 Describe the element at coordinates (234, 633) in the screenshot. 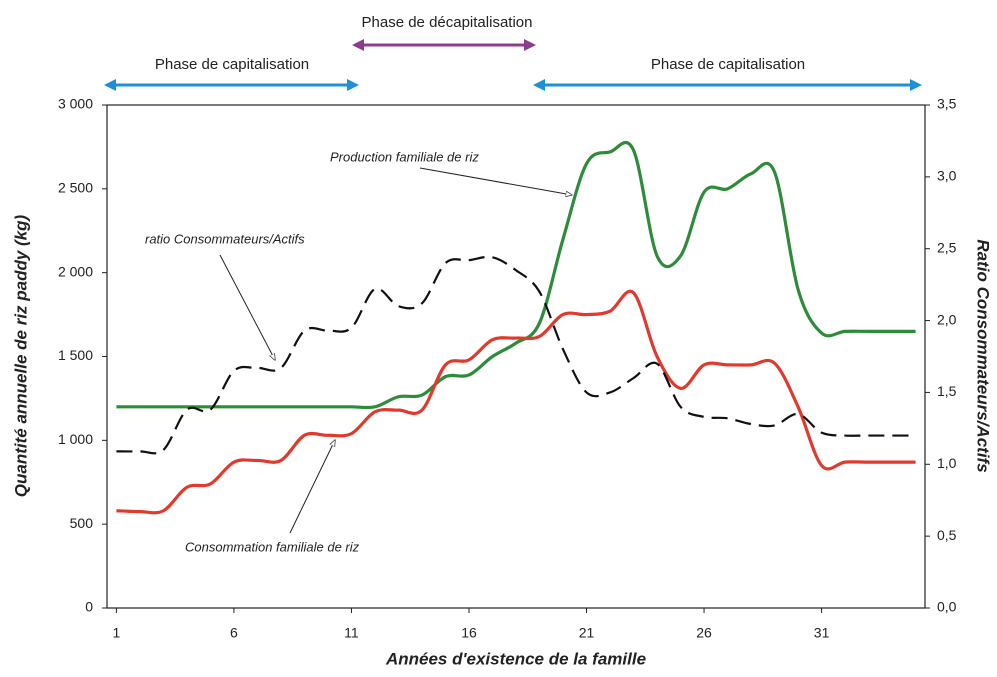

I see `x-tick-label: 6` at that location.